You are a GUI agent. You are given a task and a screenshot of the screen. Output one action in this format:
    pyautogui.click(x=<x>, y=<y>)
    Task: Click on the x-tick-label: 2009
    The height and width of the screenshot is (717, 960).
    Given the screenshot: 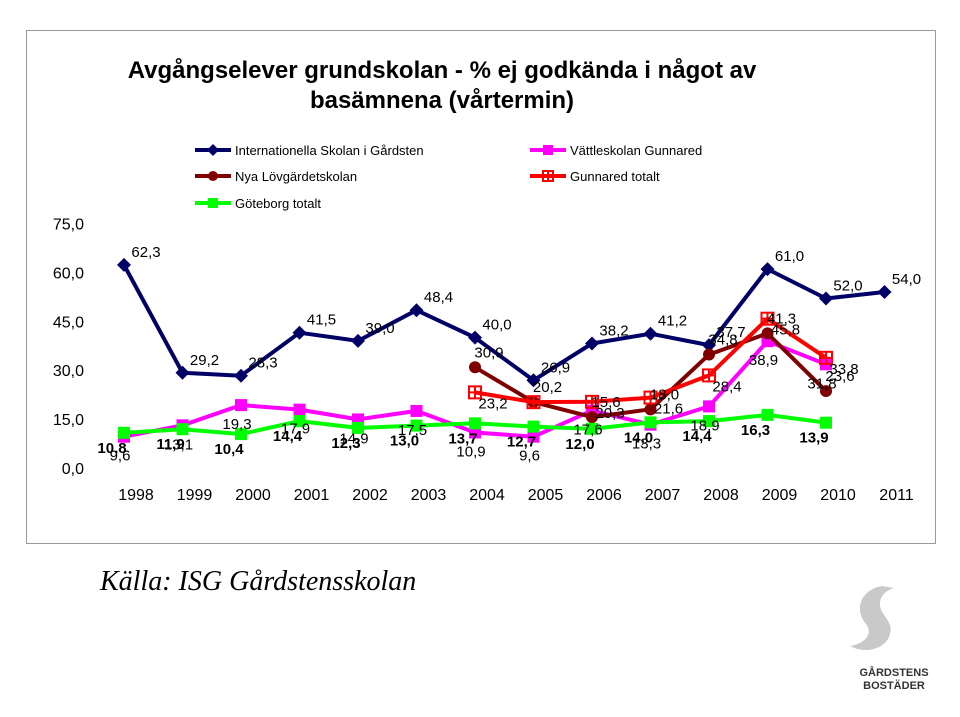 What is the action you would take?
    pyautogui.click(x=780, y=495)
    